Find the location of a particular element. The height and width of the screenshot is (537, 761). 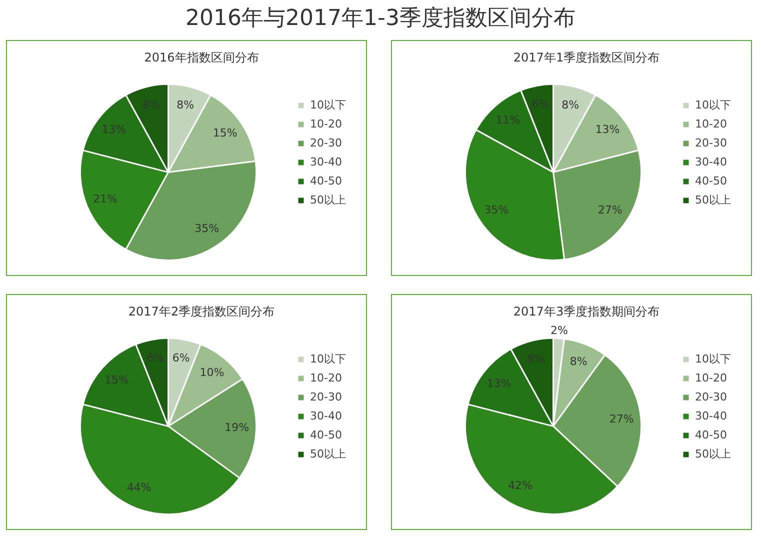

data-label: 6% is located at coordinates (181, 358).